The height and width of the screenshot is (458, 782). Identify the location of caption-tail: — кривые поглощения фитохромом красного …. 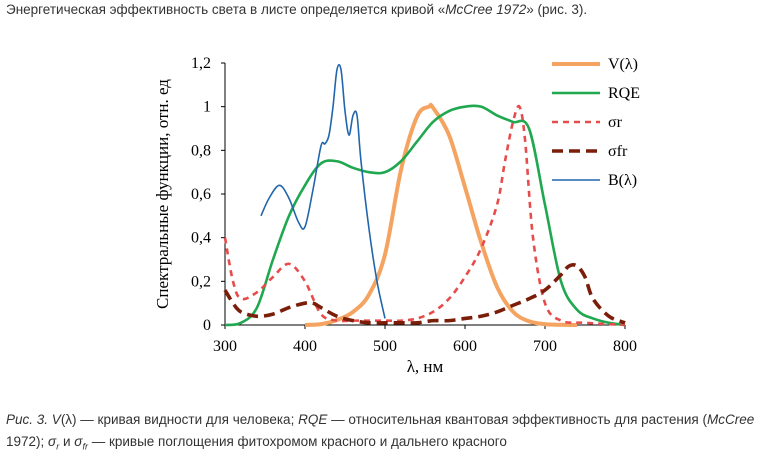
(299, 441).